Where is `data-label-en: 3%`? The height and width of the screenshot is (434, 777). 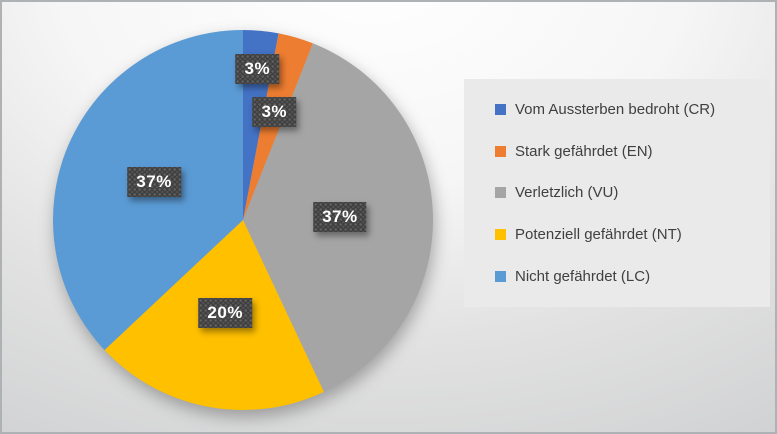 data-label-en: 3% is located at coordinates (274, 112).